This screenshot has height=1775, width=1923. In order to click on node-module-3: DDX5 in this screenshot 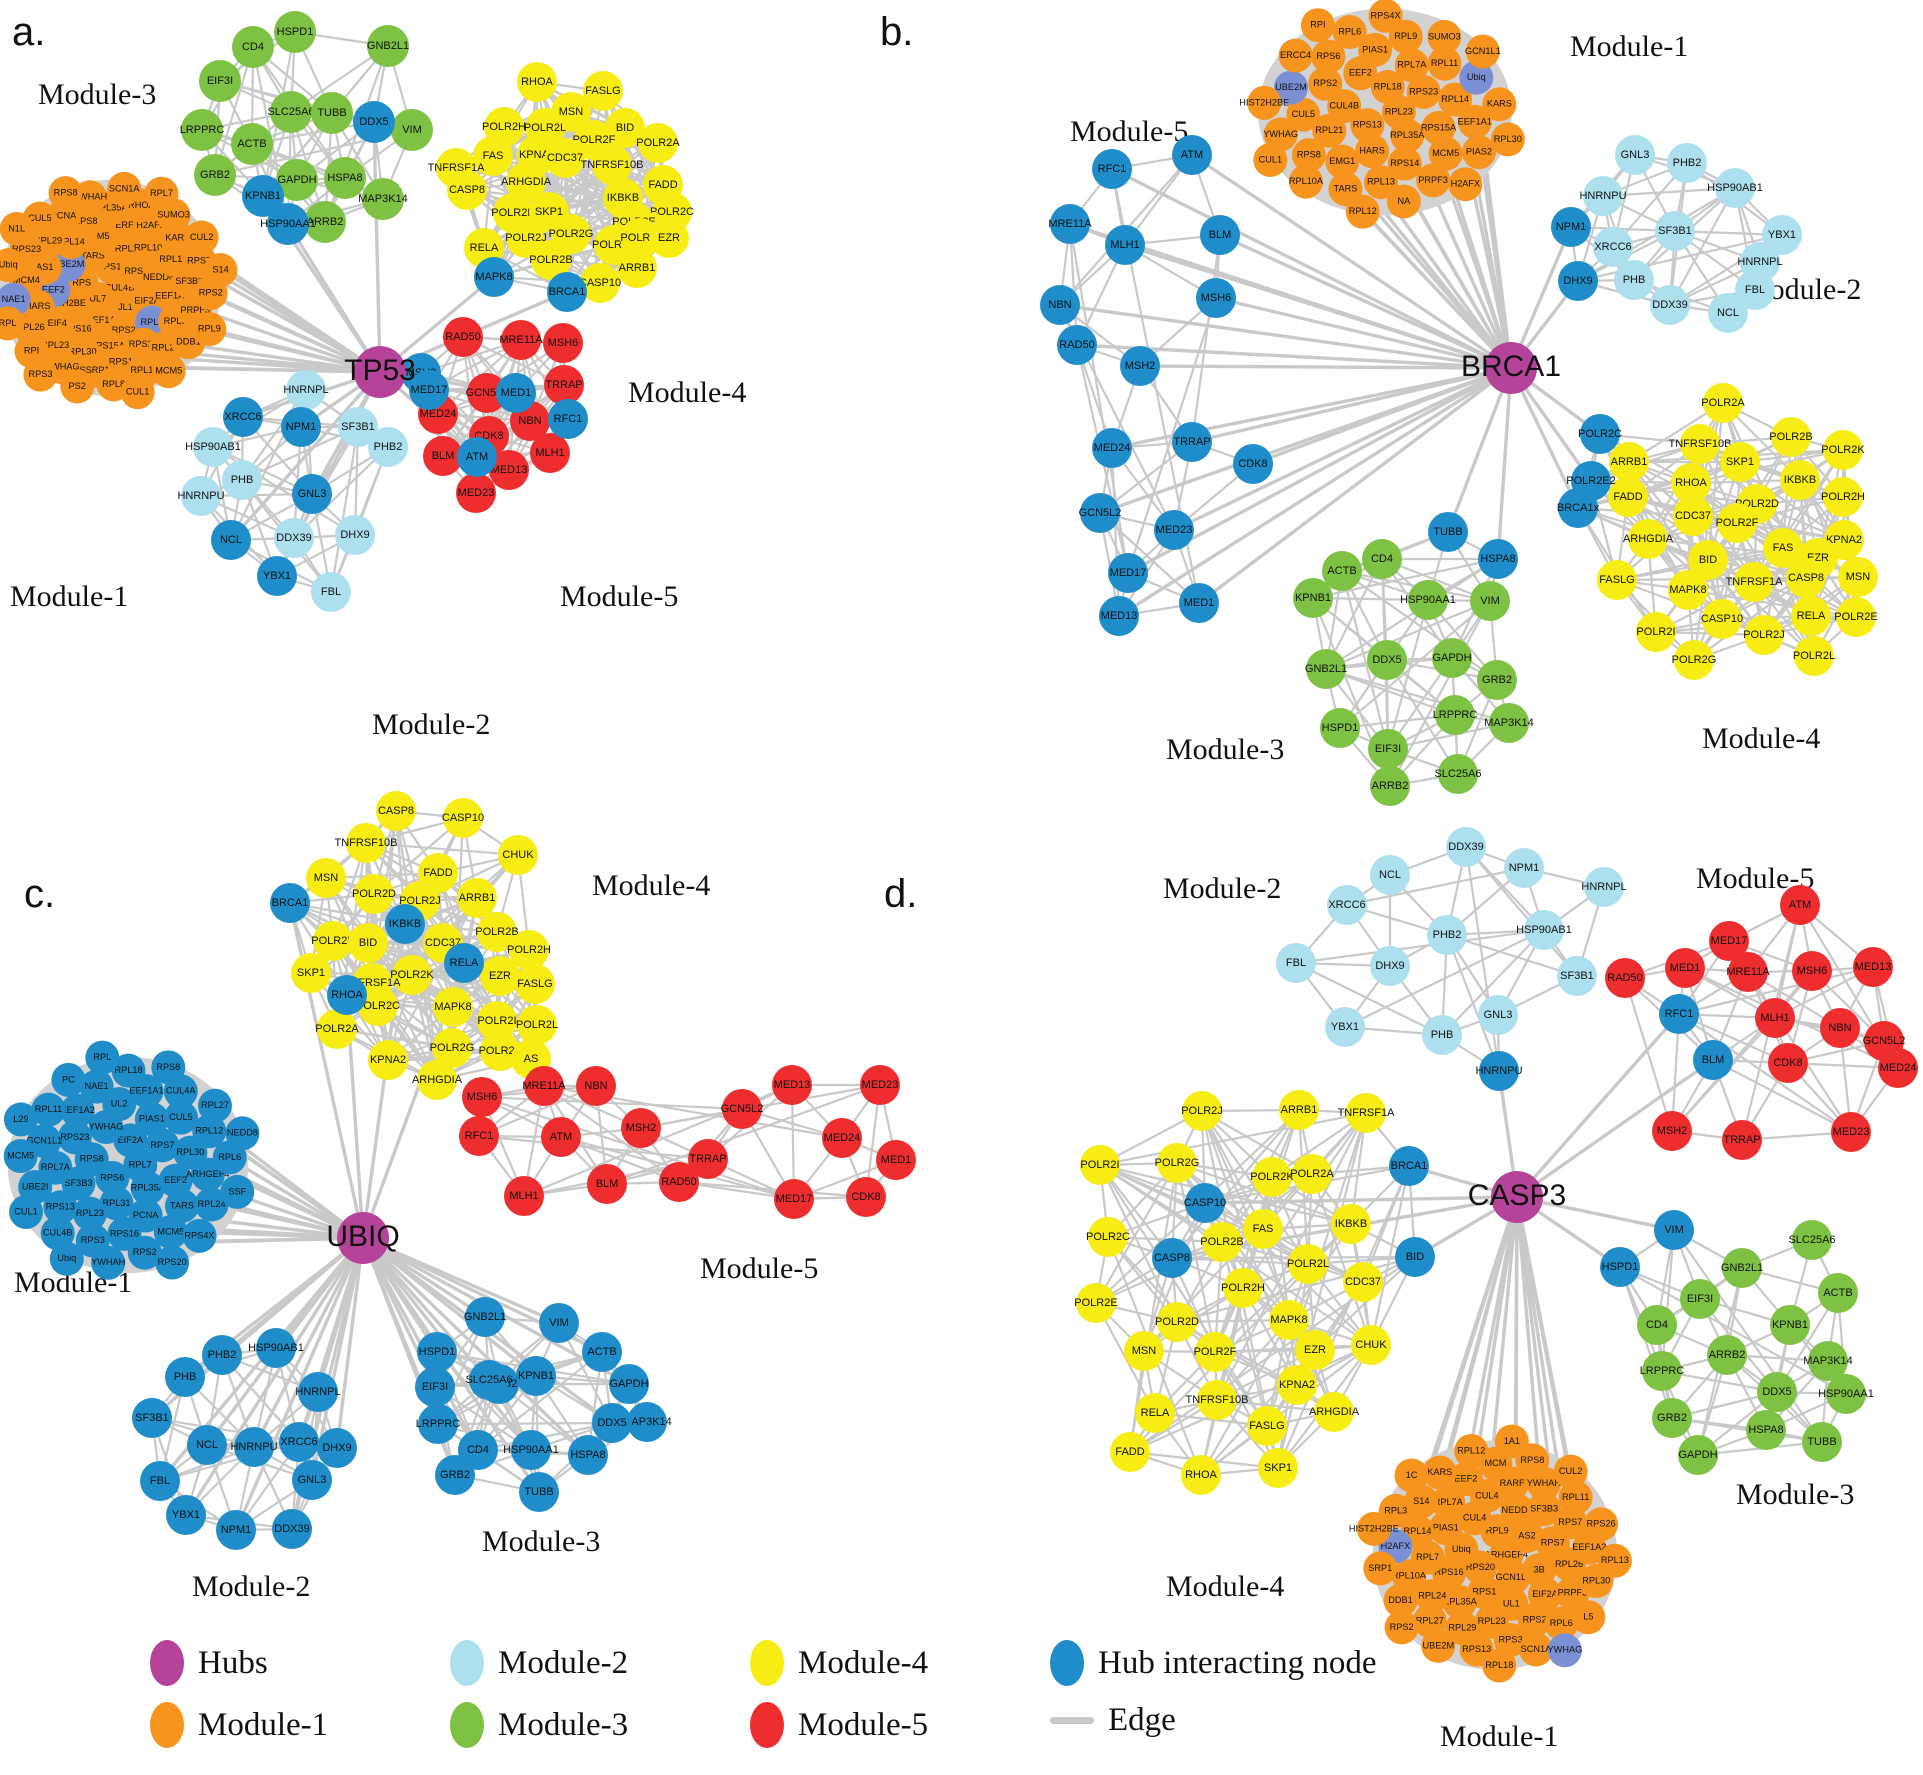, I will do `click(1777, 1392)`.